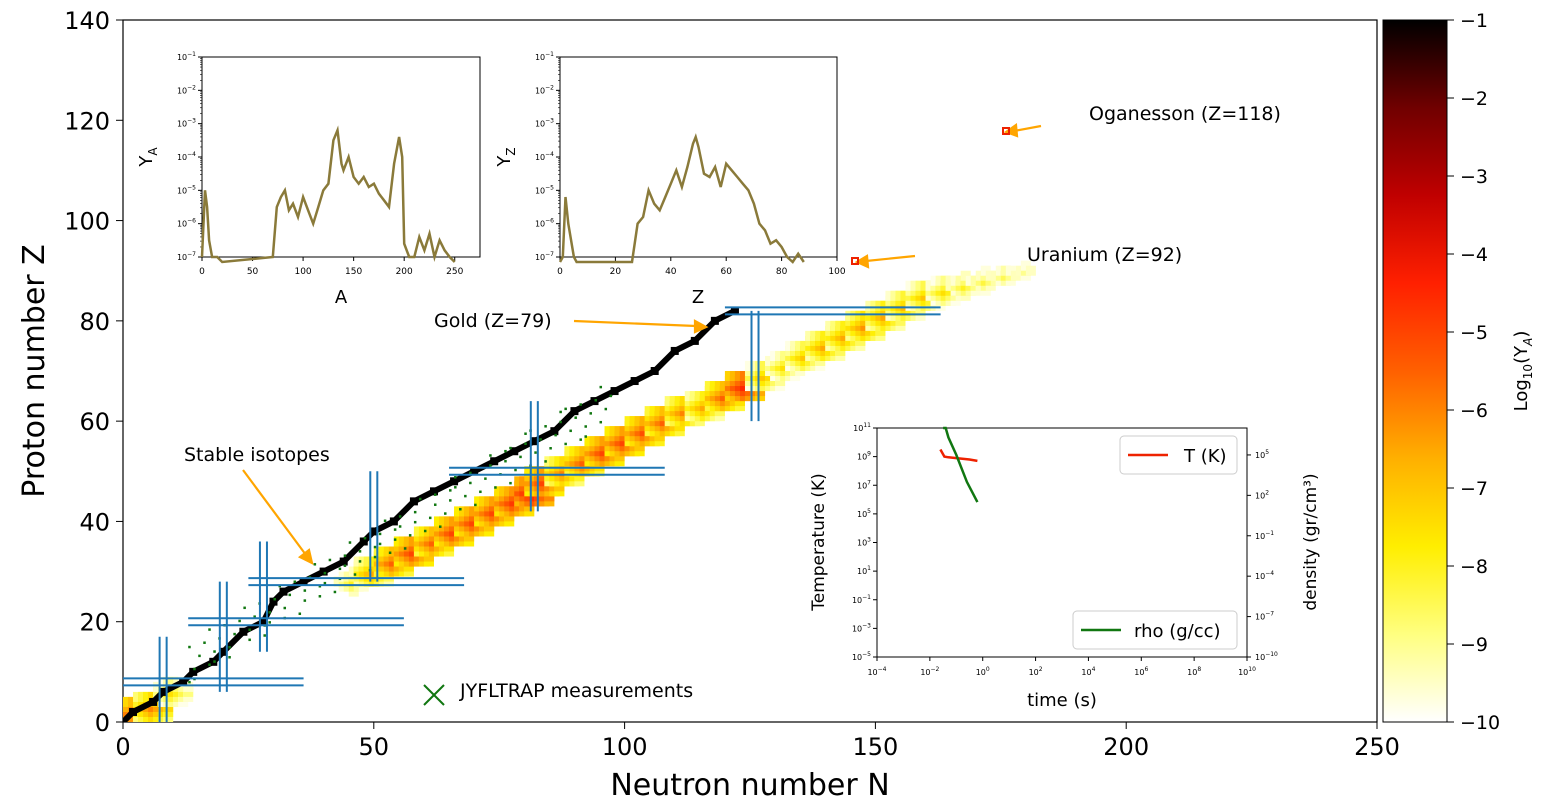  What do you see at coordinates (1252, 669) in the screenshot?
I see `thermo-x-tick-label-exp: 10` at bounding box center [1252, 669].